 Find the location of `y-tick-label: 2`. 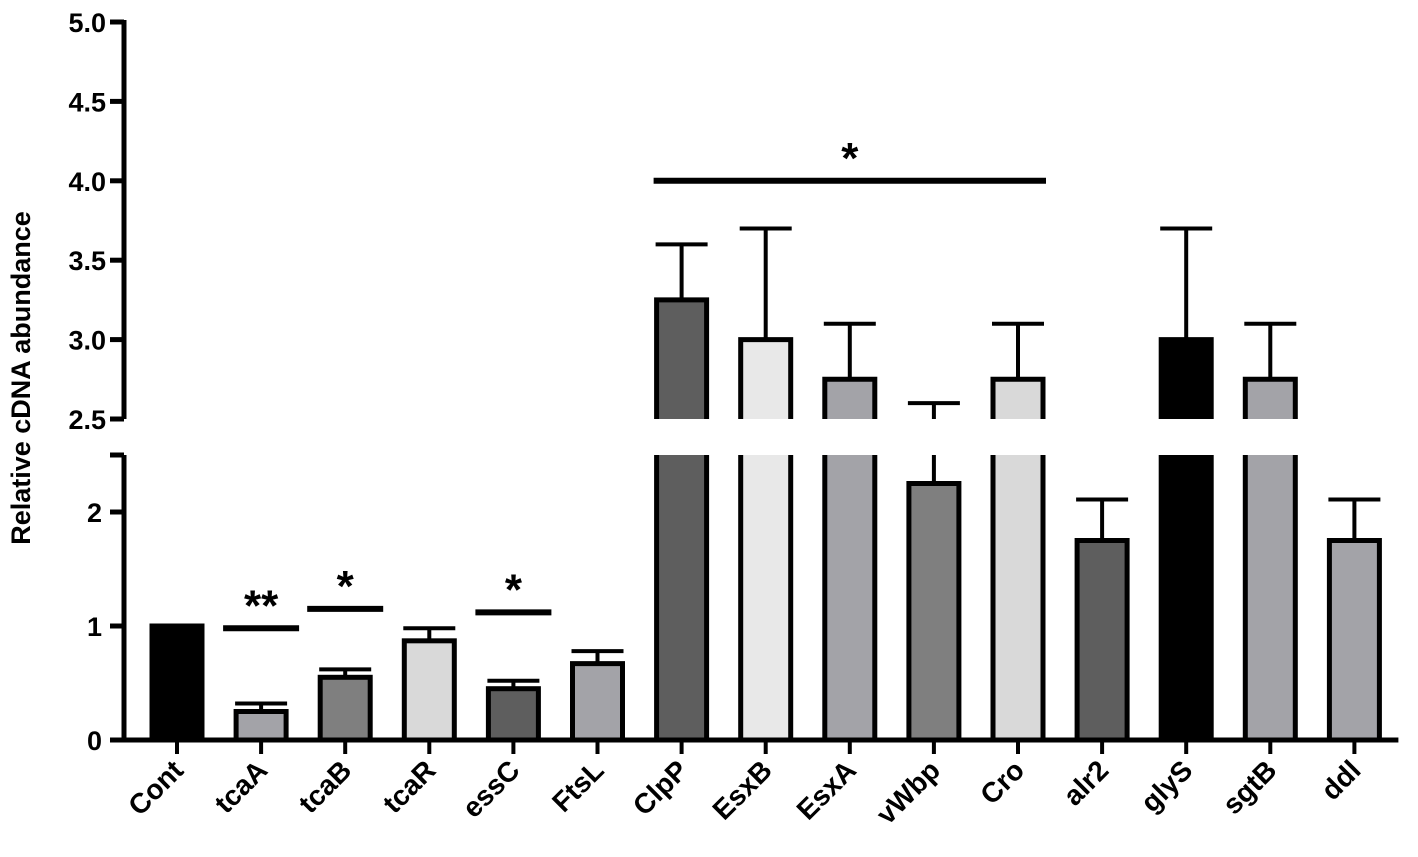

y-tick-label: 2 is located at coordinates (94, 513).